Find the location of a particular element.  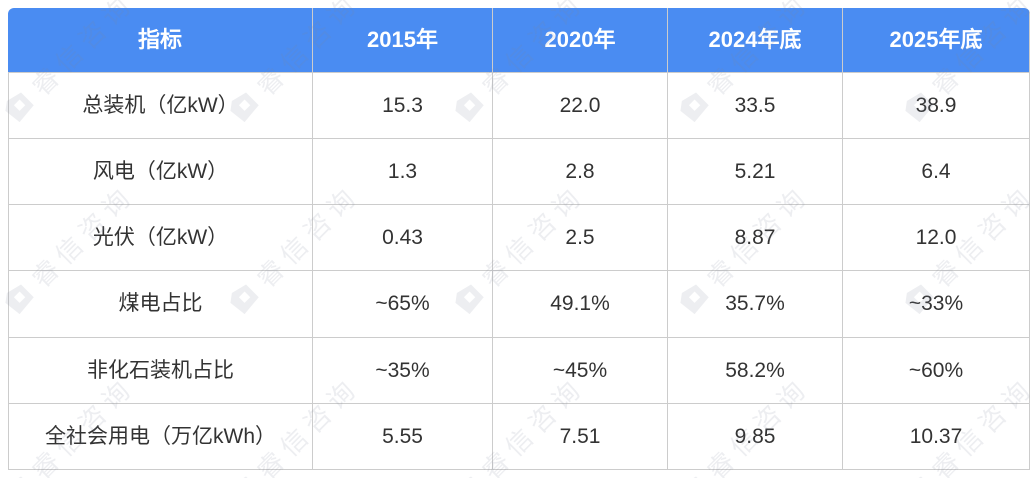

column-header-2024: 2024年底 is located at coordinates (755, 40).